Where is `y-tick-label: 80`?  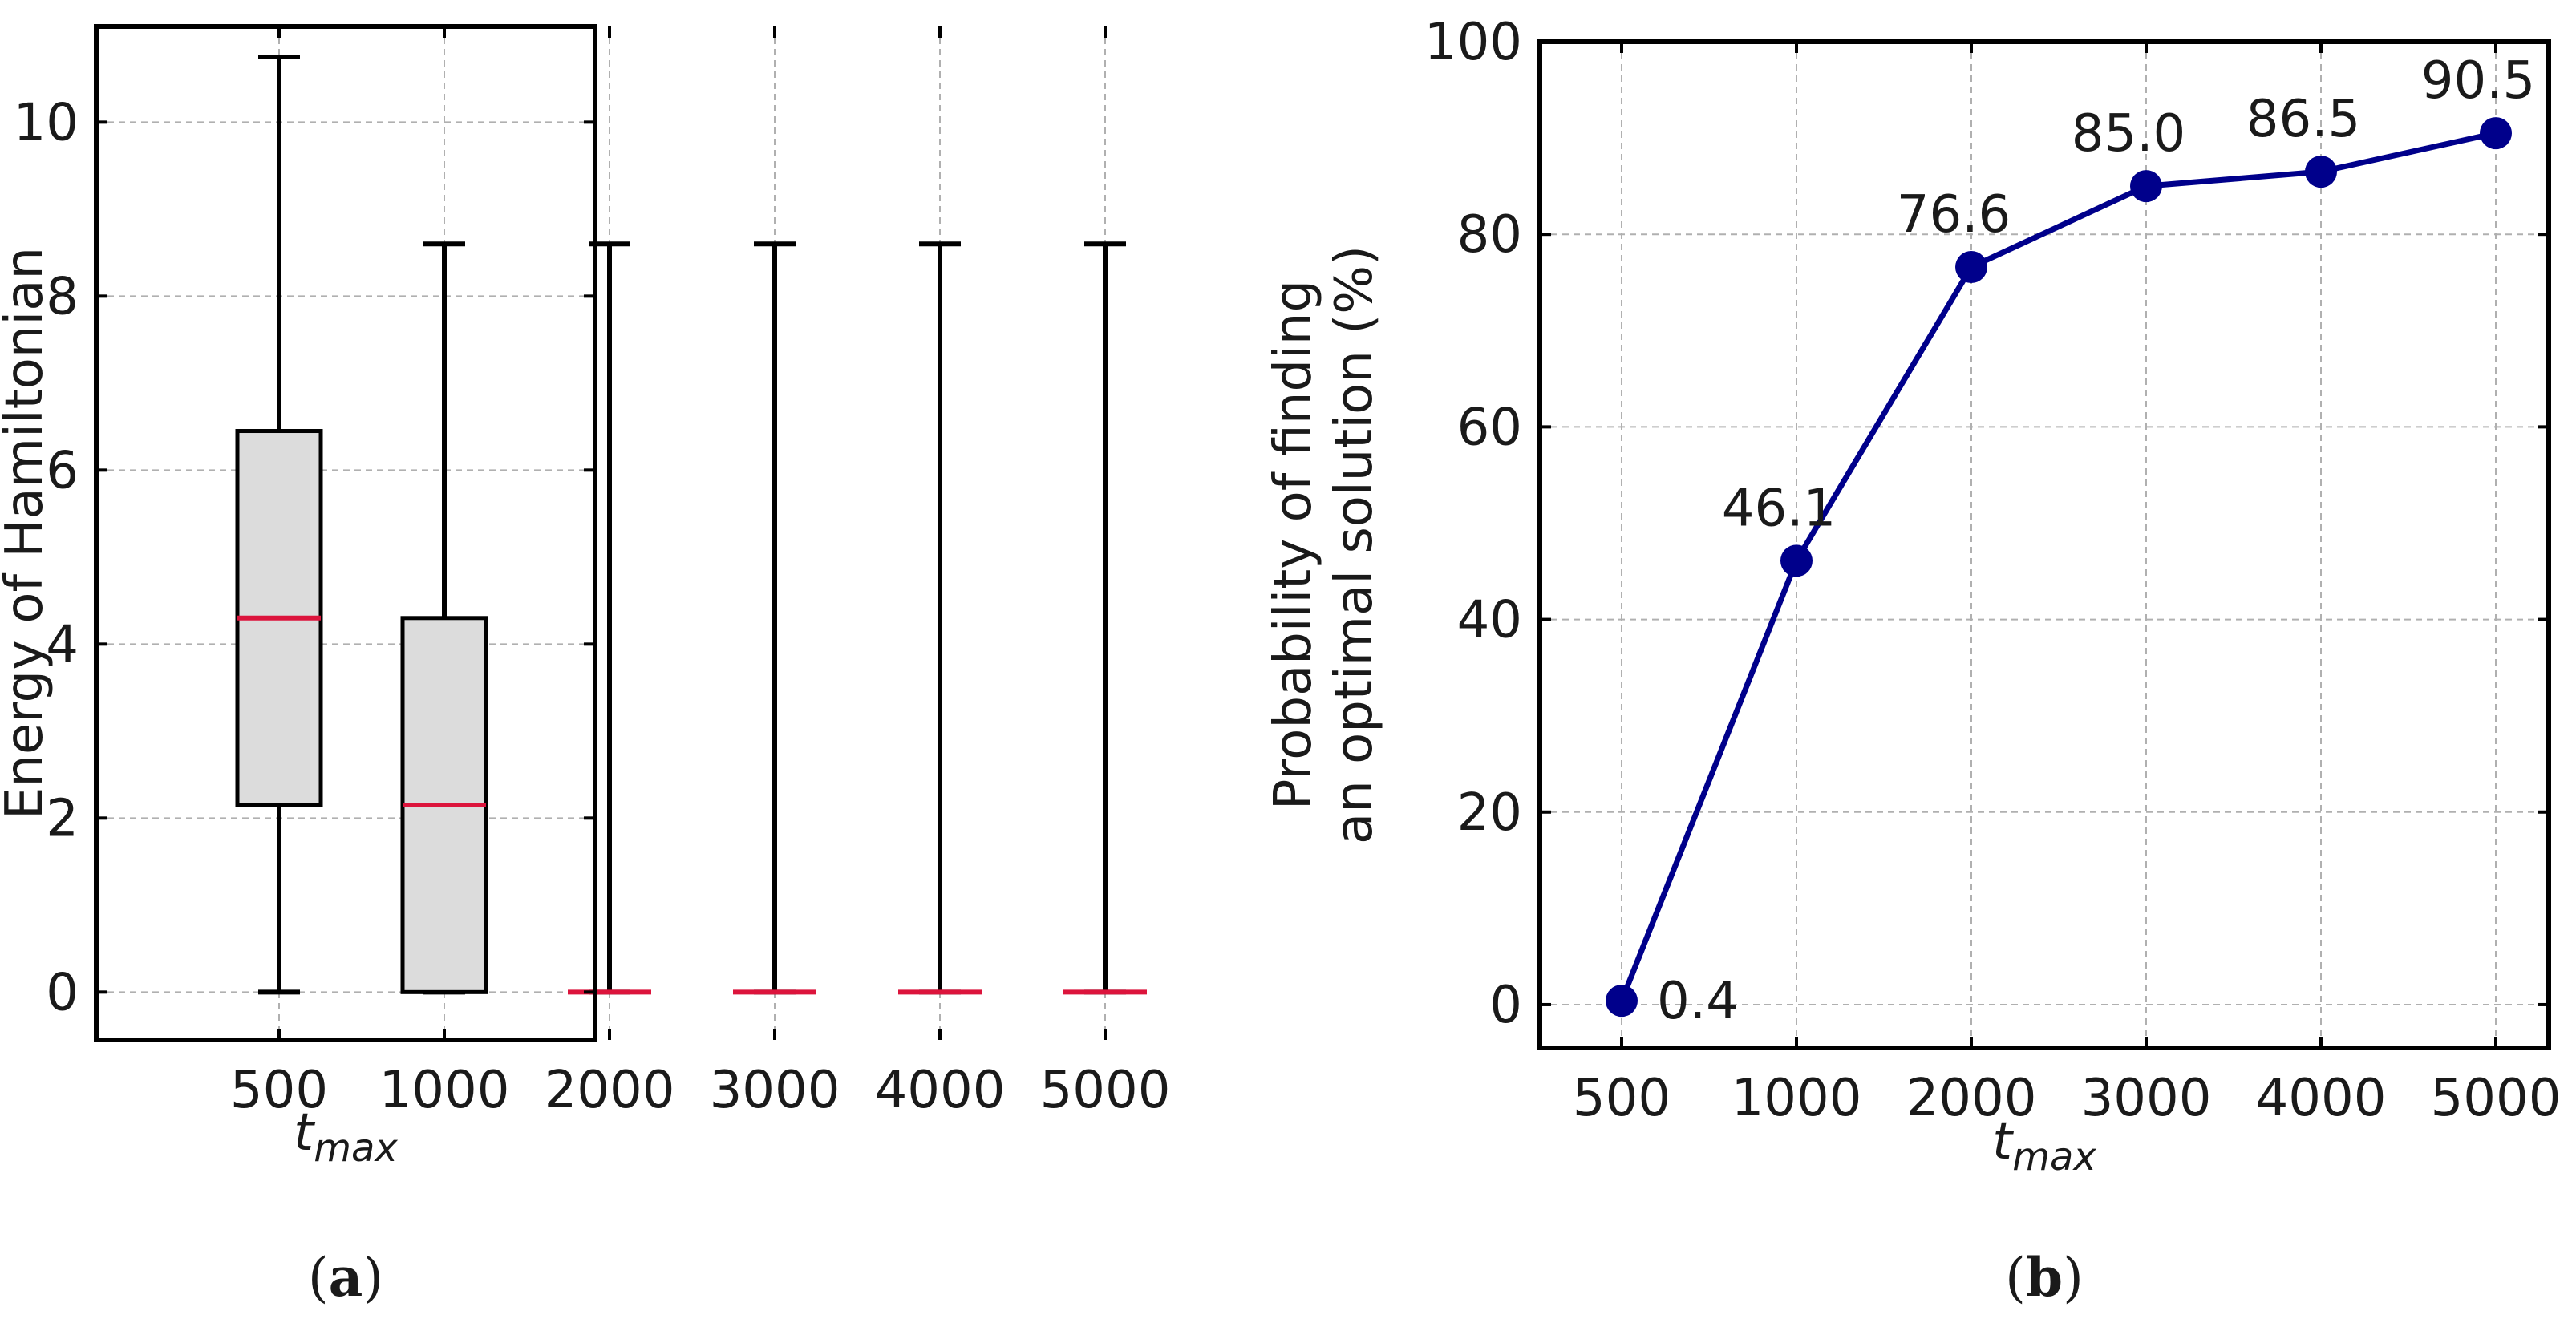 y-tick-label: 80 is located at coordinates (1489, 235).